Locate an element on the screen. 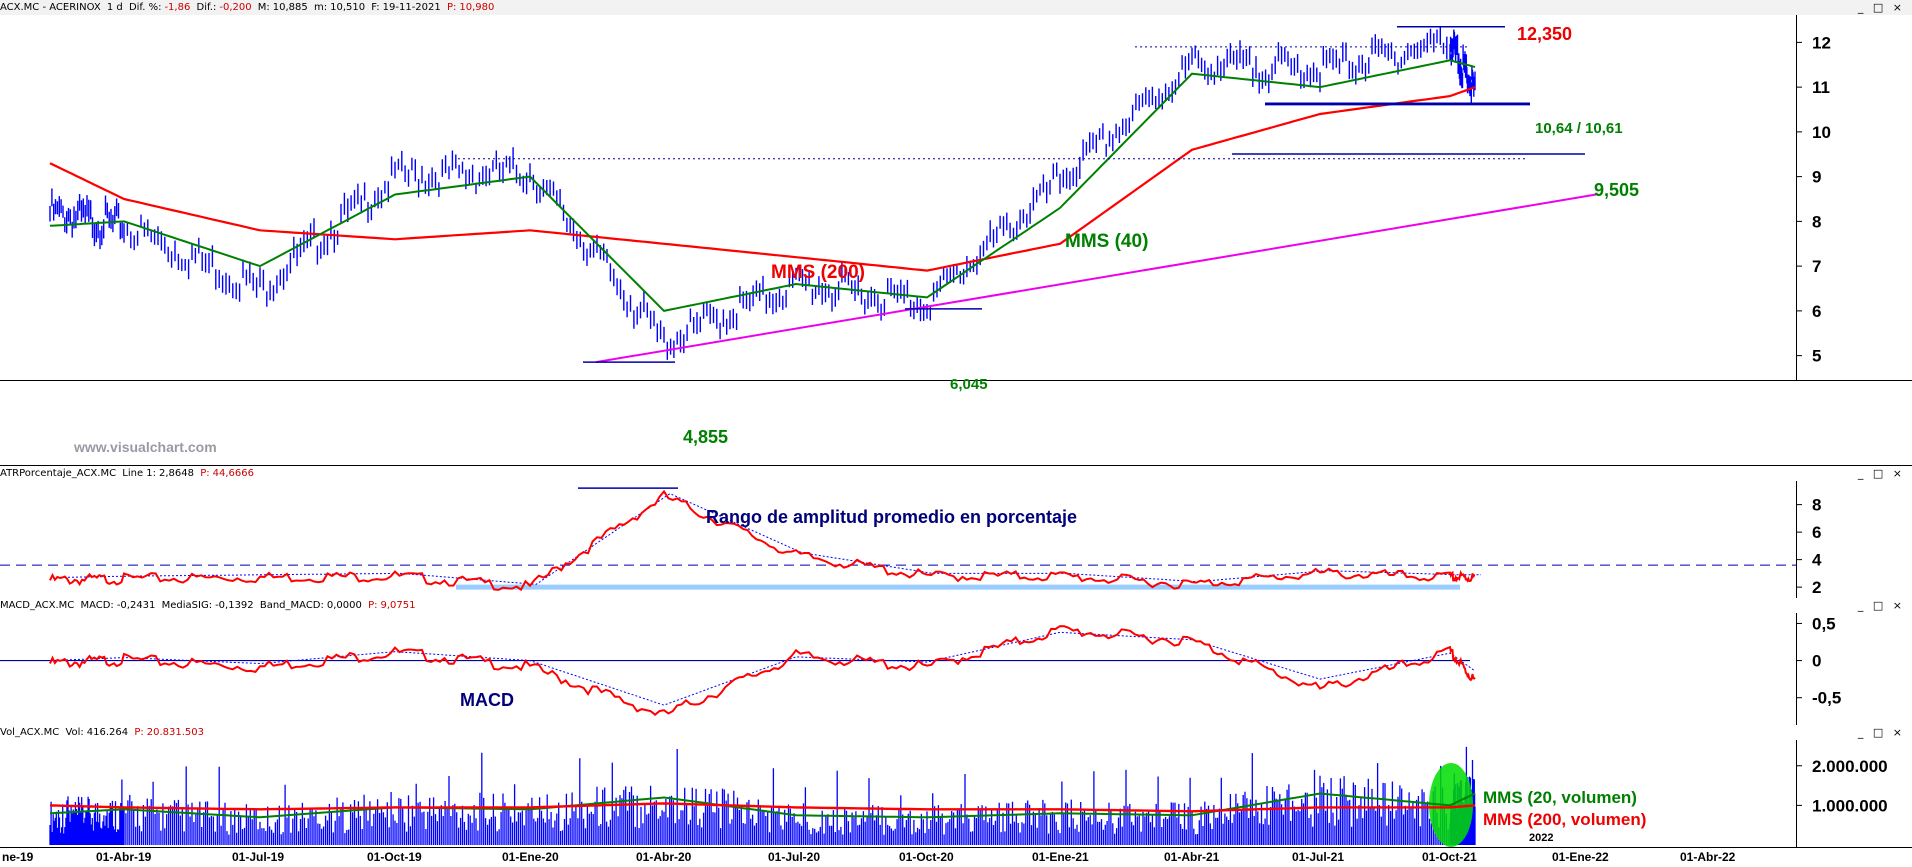 This screenshot has height=867, width=1912. atr-window-buttons: _ □ × is located at coordinates (1881, 473).